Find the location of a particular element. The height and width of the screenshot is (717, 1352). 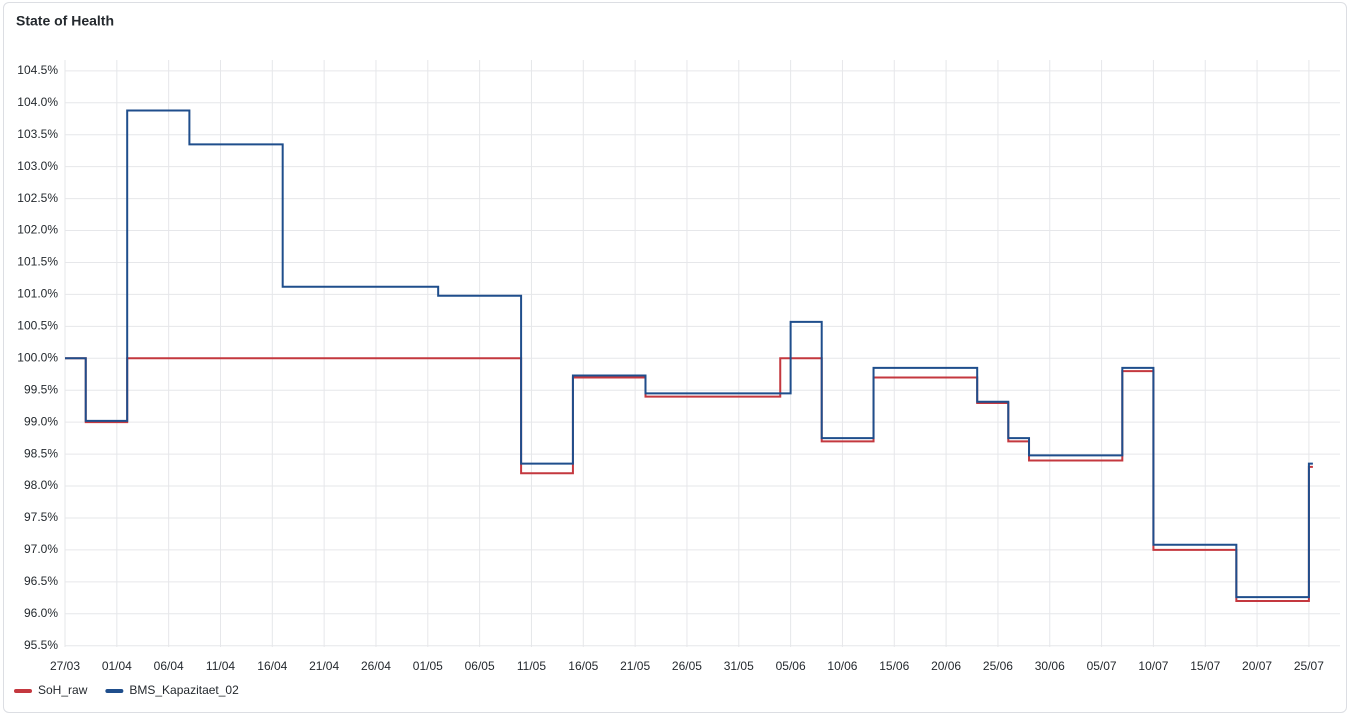

y-tick-label: 95.5% is located at coordinates (41, 645).